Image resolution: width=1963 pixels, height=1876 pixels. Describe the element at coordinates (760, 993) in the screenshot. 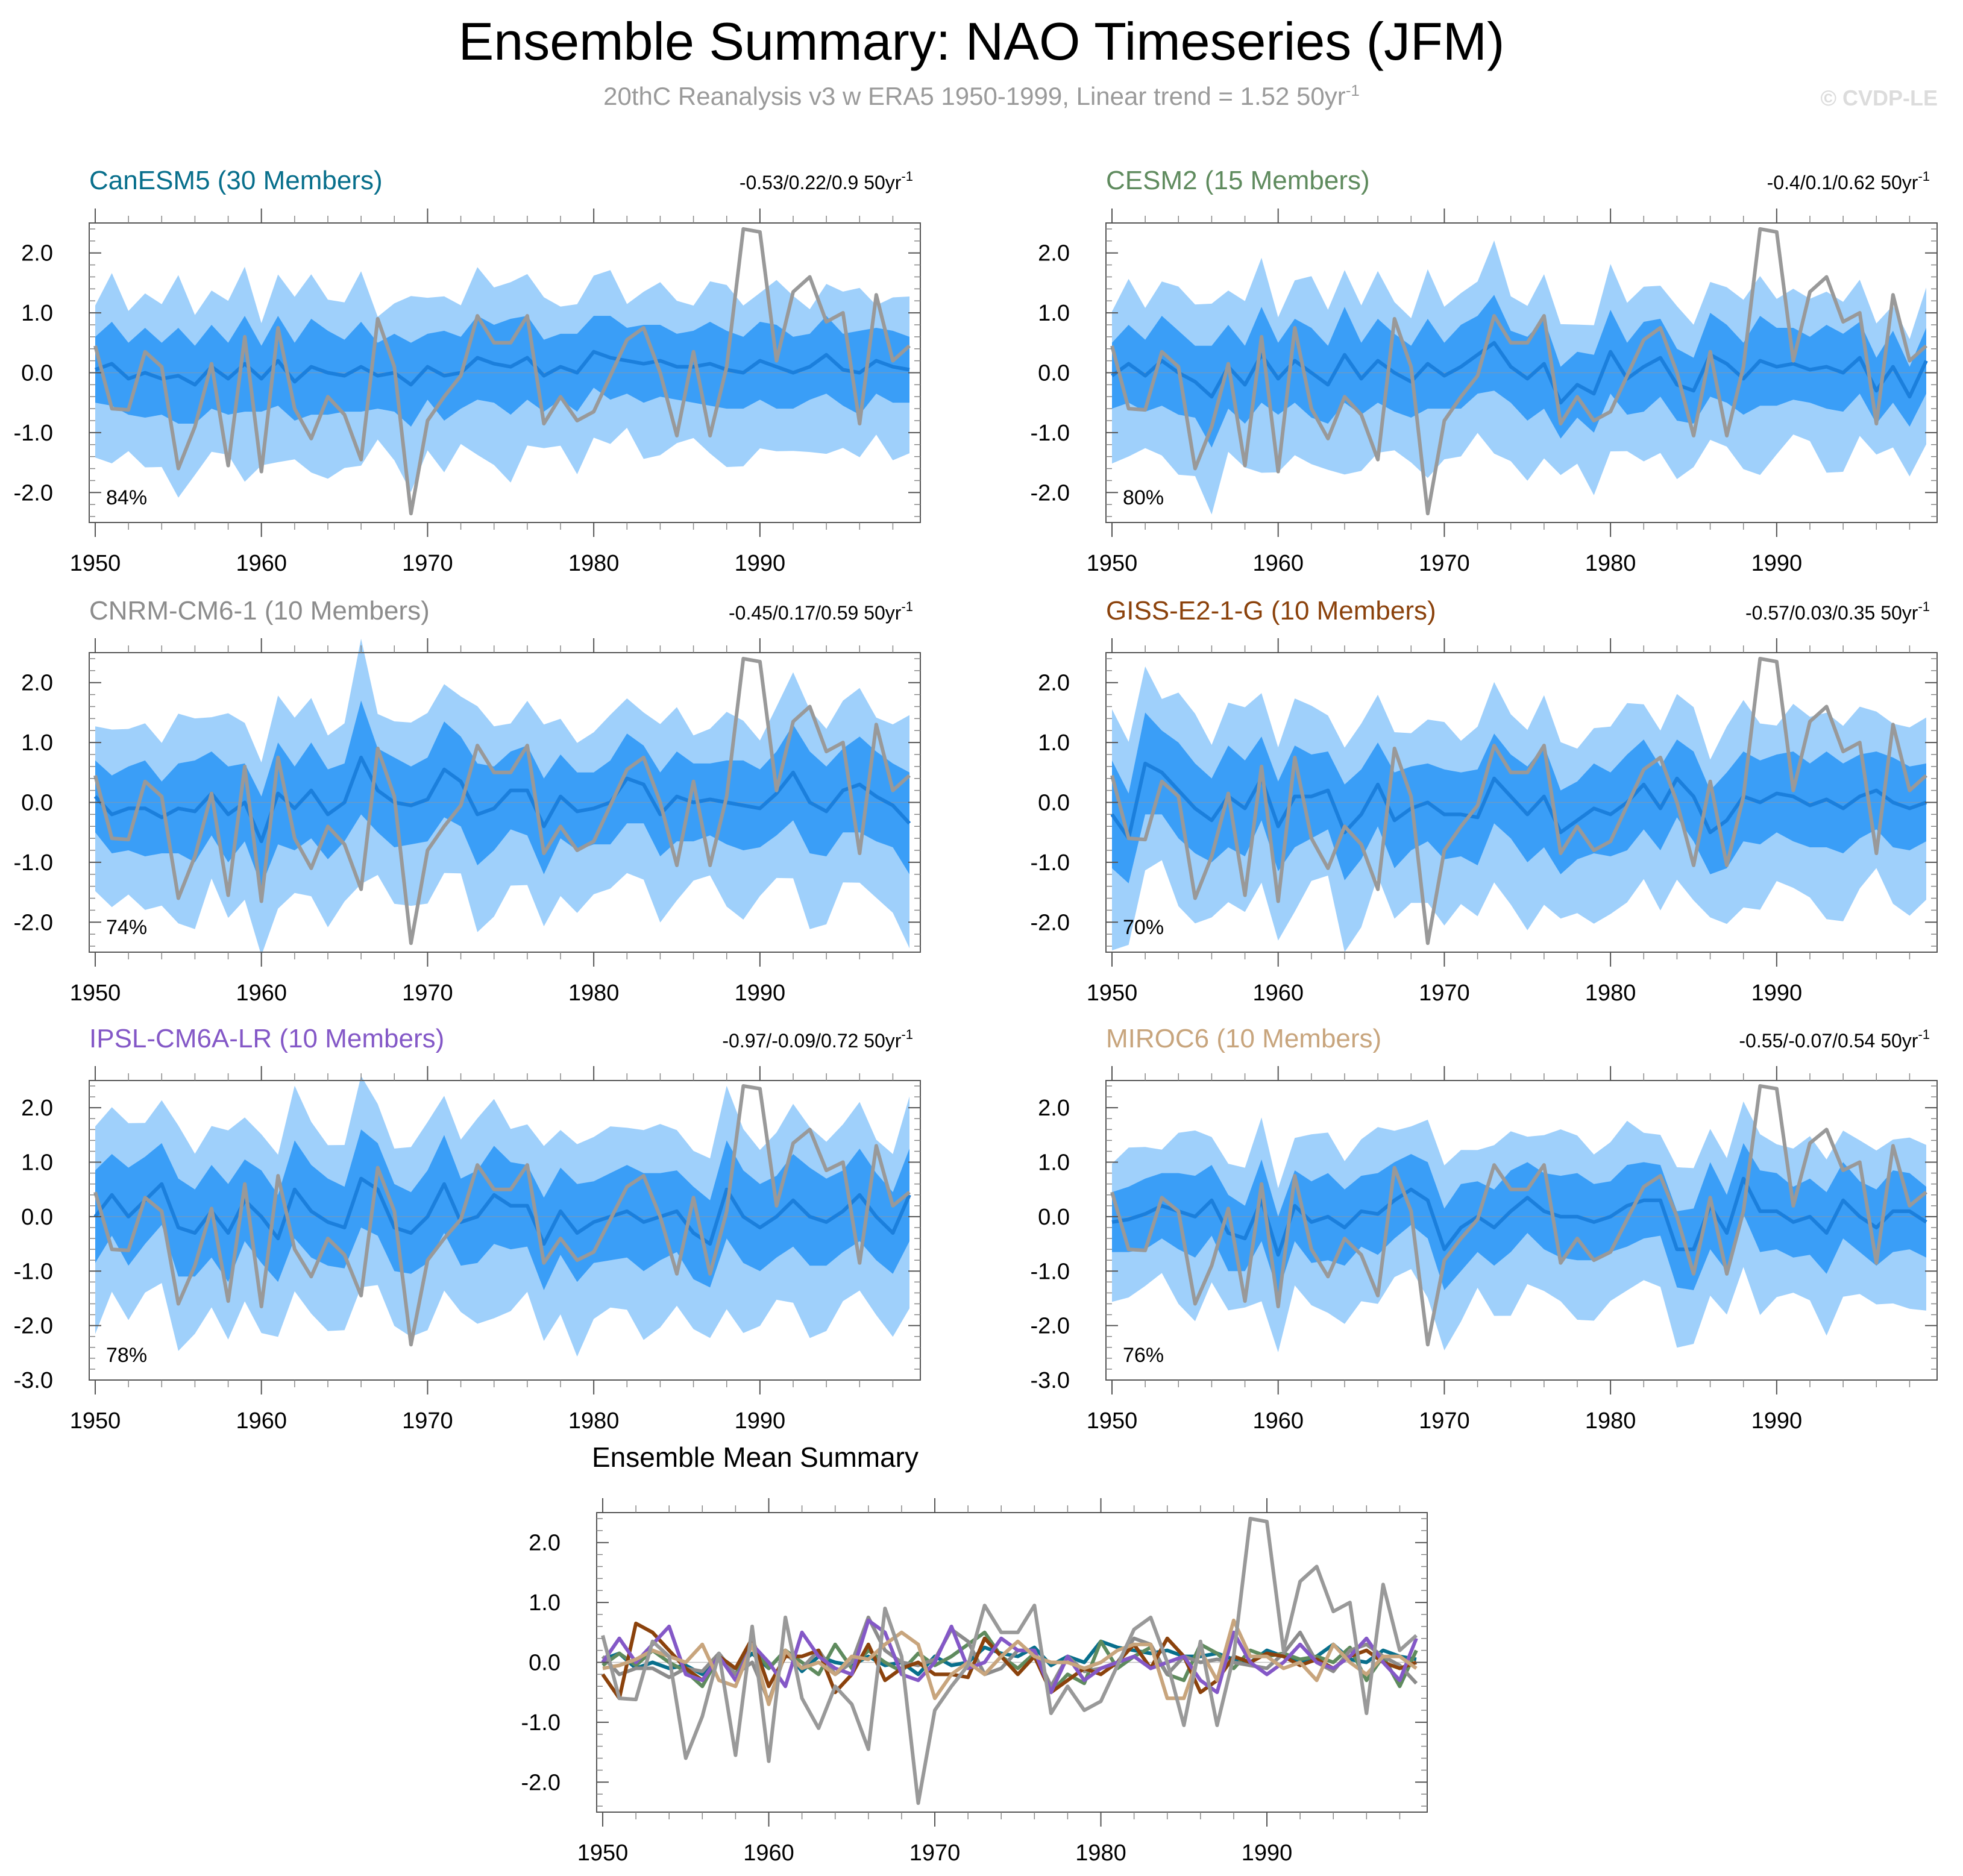

I see `panel-3-xtick-label: 1990` at that location.